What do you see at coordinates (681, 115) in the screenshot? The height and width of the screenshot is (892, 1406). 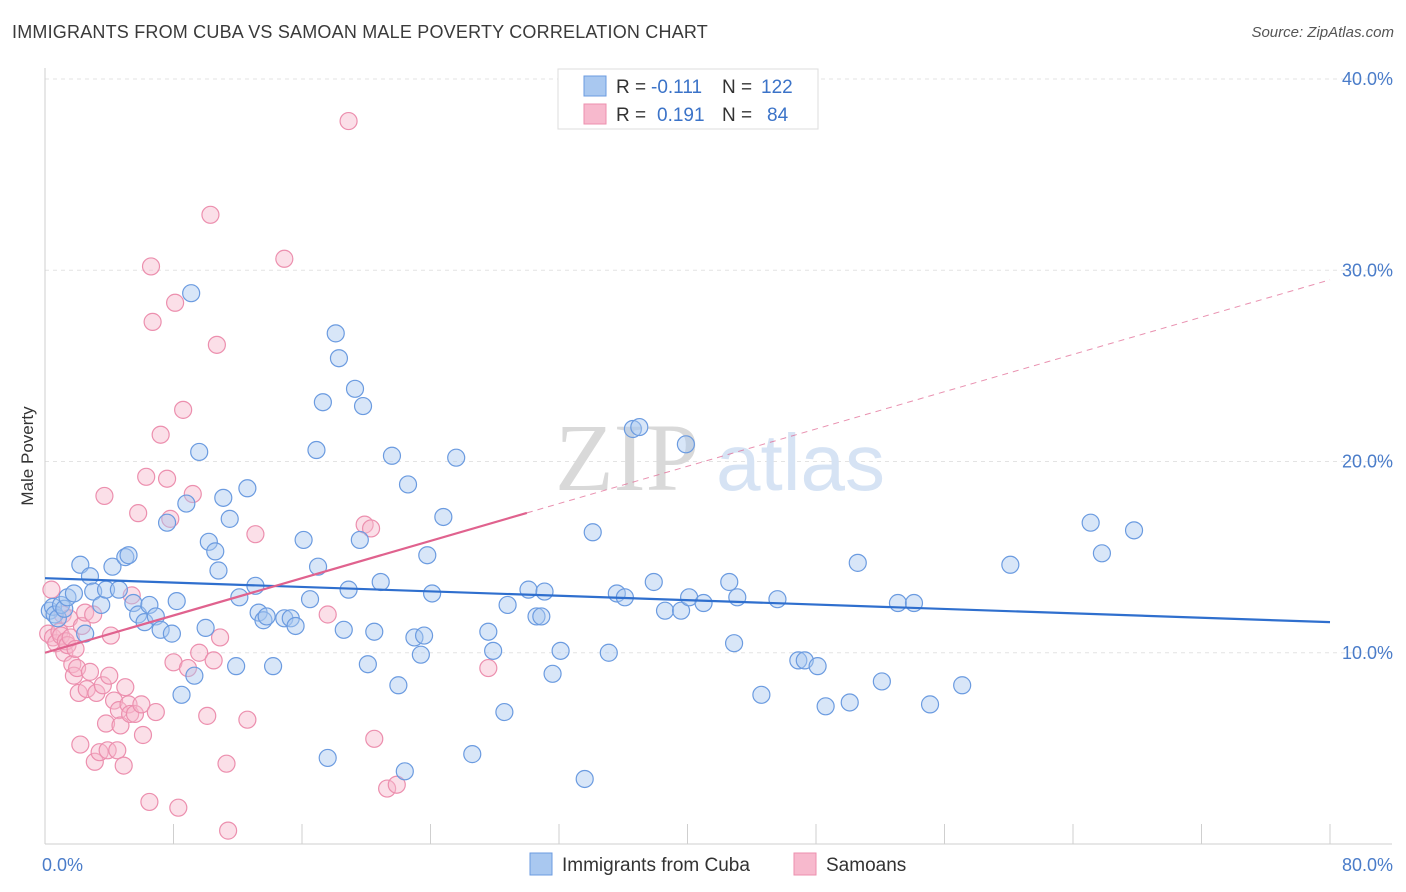 I see `legend-samoa-r-value: 0.191` at bounding box center [681, 115].